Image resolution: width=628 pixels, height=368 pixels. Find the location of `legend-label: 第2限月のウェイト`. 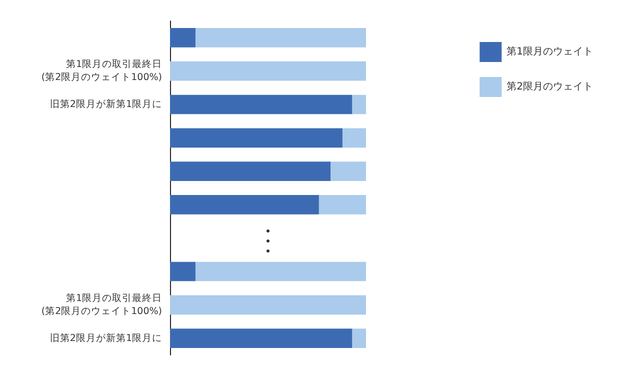

legend-label: 第2限月のウェイト is located at coordinates (550, 86).